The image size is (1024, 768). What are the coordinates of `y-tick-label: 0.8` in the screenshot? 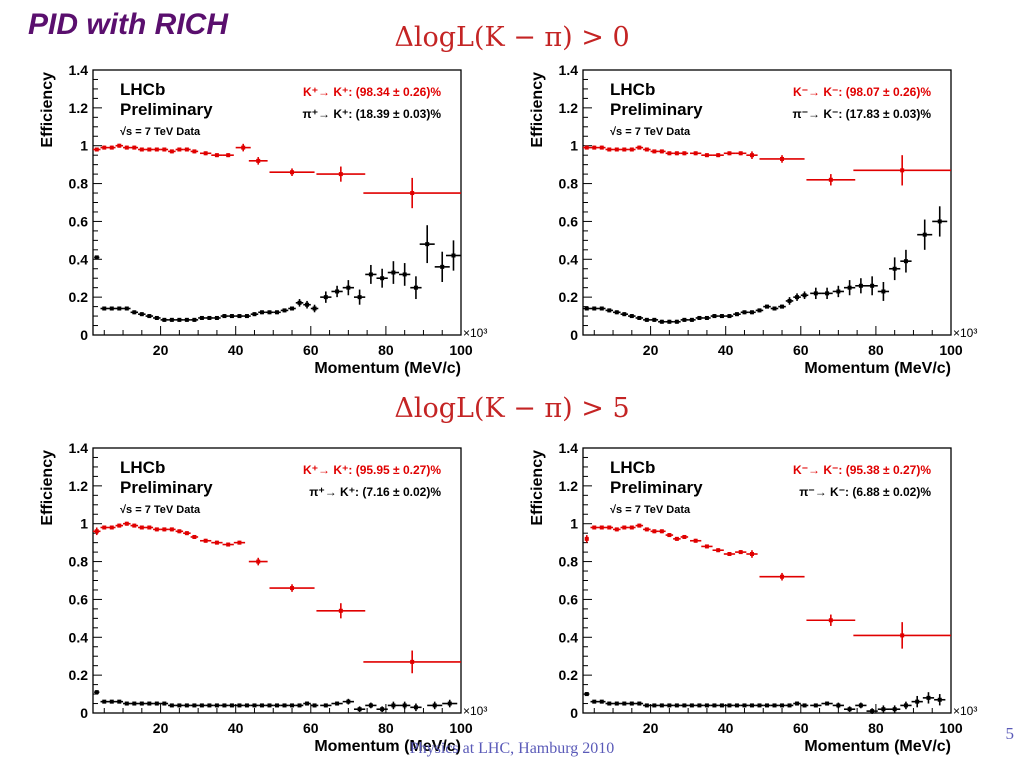 It's located at (569, 562).